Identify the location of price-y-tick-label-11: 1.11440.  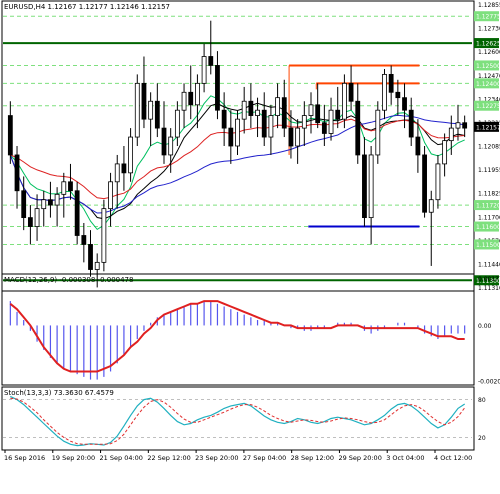
(489, 264).